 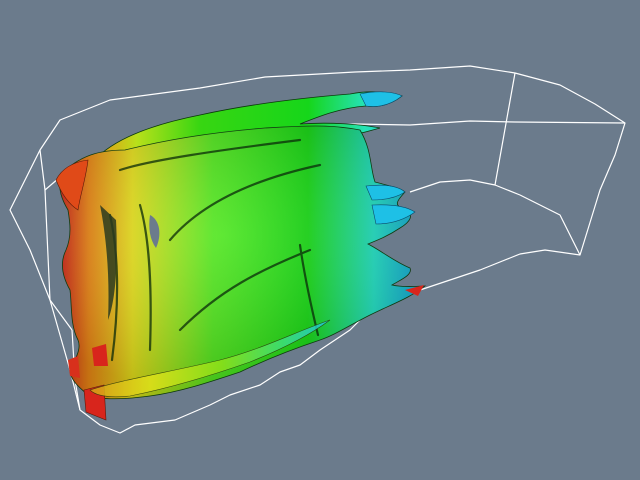 What do you see at coordinates (72, 185) in the screenshot?
I see `isosurface-left-edge-upper` at bounding box center [72, 185].